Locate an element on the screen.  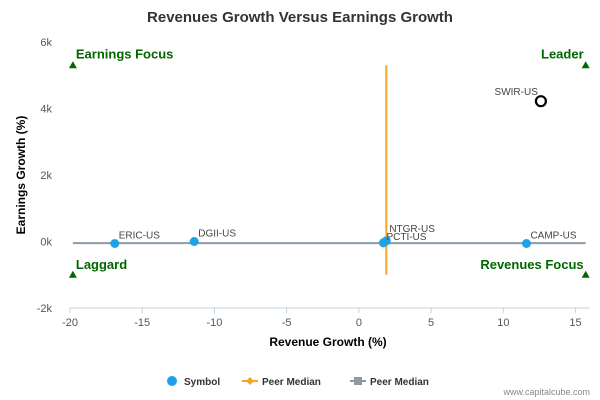
point-dgii-us is located at coordinates (194, 241).